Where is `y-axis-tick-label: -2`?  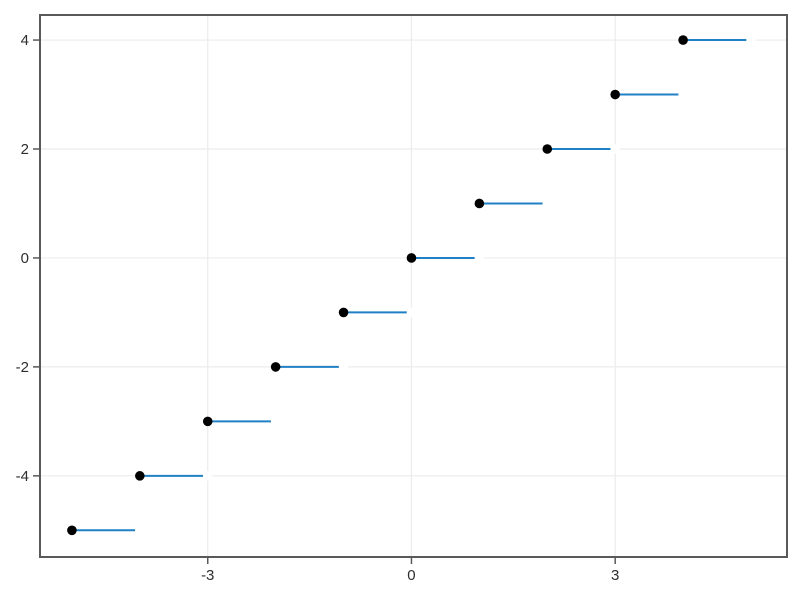
y-axis-tick-label: -2 is located at coordinates (22, 367).